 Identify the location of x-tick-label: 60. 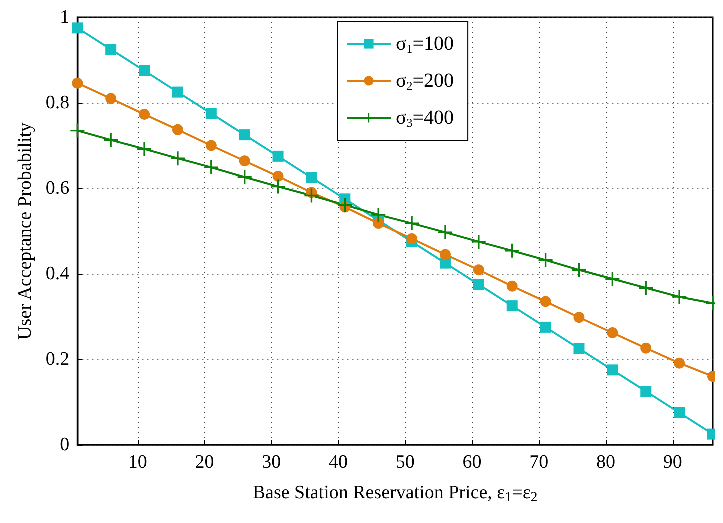
(472, 462).